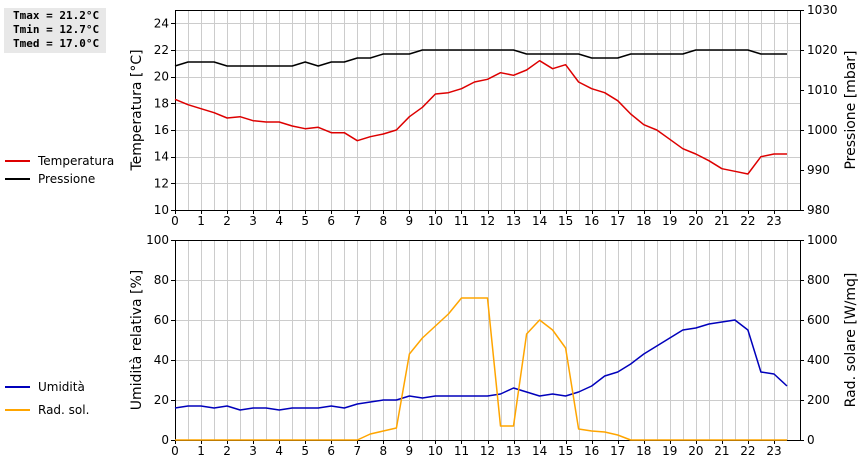 Image resolution: width=860 pixels, height=460 pixels. What do you see at coordinates (63, 410) in the screenshot?
I see `legend-label: Rad. sol.` at bounding box center [63, 410].